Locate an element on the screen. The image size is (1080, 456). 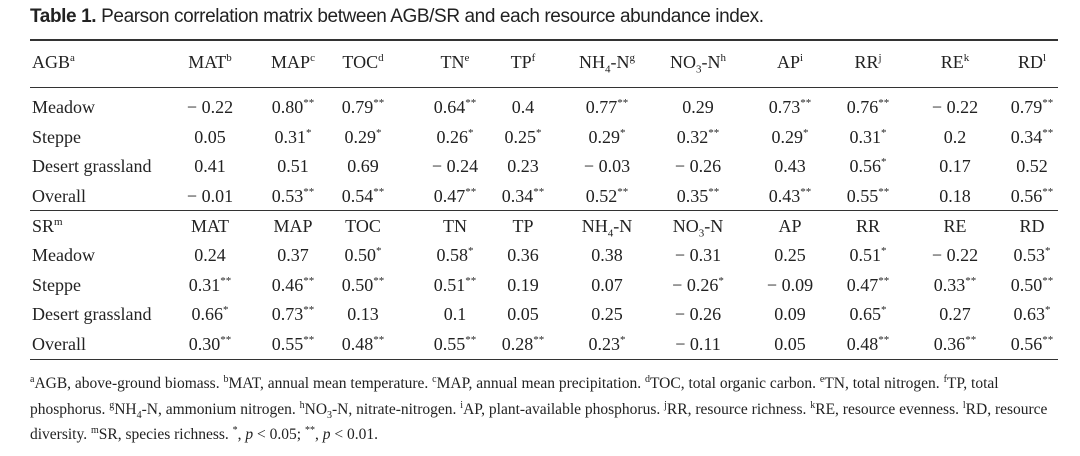
table-cell: 0.77** is located at coordinates (607, 107).